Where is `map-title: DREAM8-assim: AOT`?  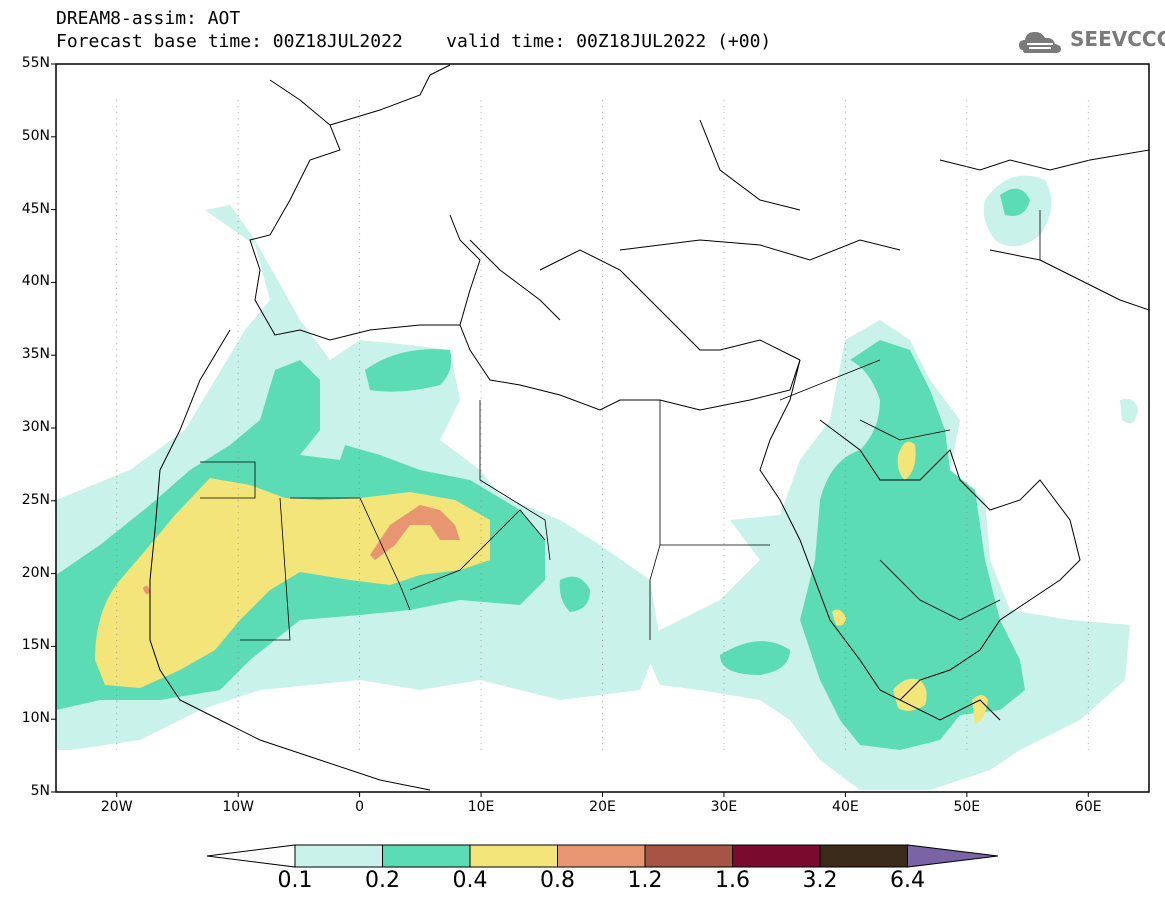
map-title: DREAM8-assim: AOT is located at coordinates (148, 18).